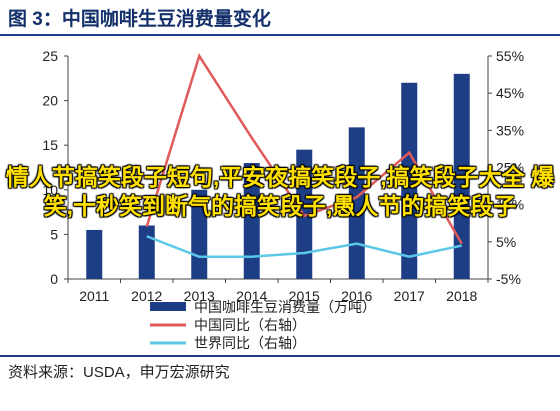  I want to click on y-right-tick-label: 55%, so click(510, 56).